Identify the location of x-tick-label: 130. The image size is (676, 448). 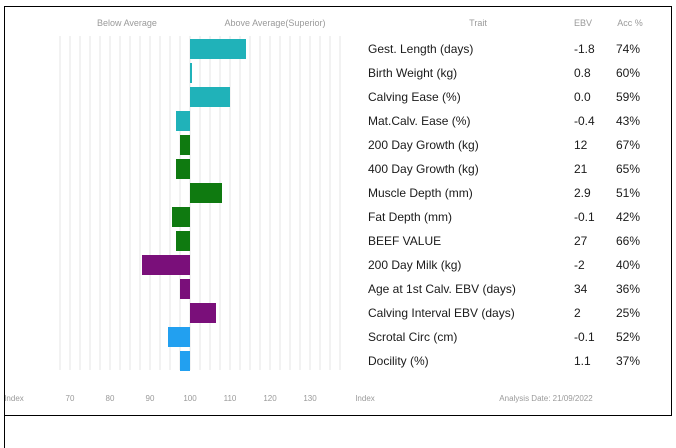
(310, 398).